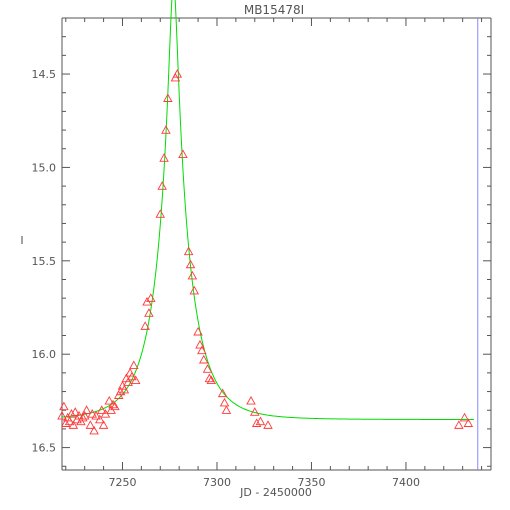  What do you see at coordinates (275, 492) in the screenshot?
I see `x-axis-label: JD - 2450000` at bounding box center [275, 492].